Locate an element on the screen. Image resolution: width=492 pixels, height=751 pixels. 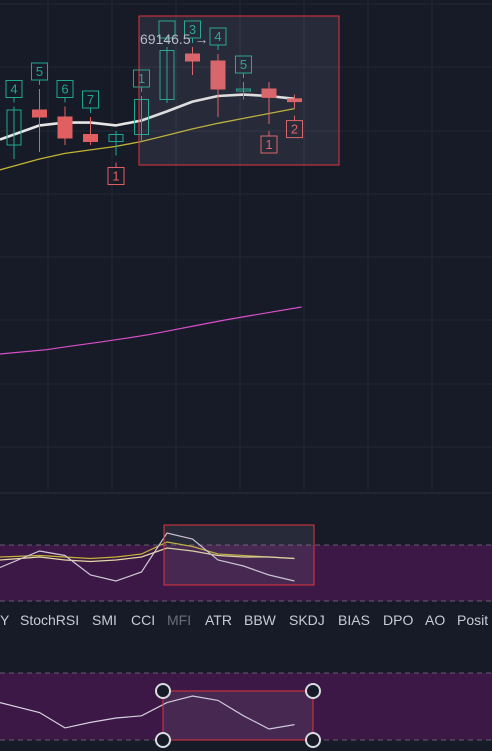
mfi-line is located at coordinates (147, 712).